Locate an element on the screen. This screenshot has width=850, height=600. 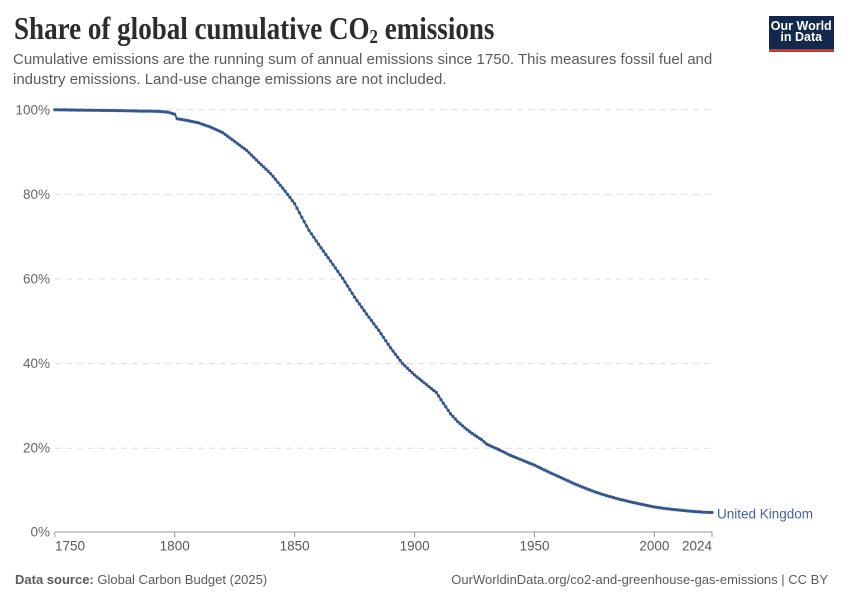
svg-text: 100% is located at coordinates (32, 109).